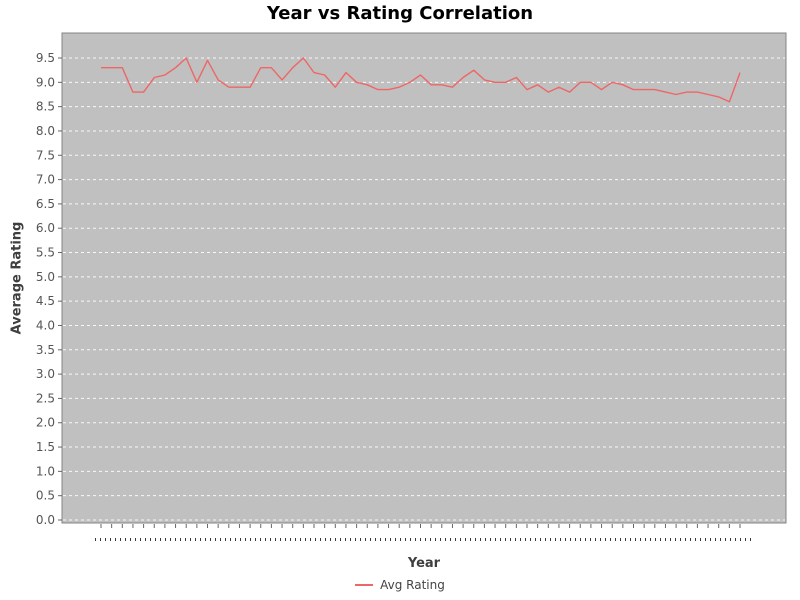 This screenshot has height=600, width=800. What do you see at coordinates (45, 180) in the screenshot?
I see `y-tick-label: 7.0` at bounding box center [45, 180].